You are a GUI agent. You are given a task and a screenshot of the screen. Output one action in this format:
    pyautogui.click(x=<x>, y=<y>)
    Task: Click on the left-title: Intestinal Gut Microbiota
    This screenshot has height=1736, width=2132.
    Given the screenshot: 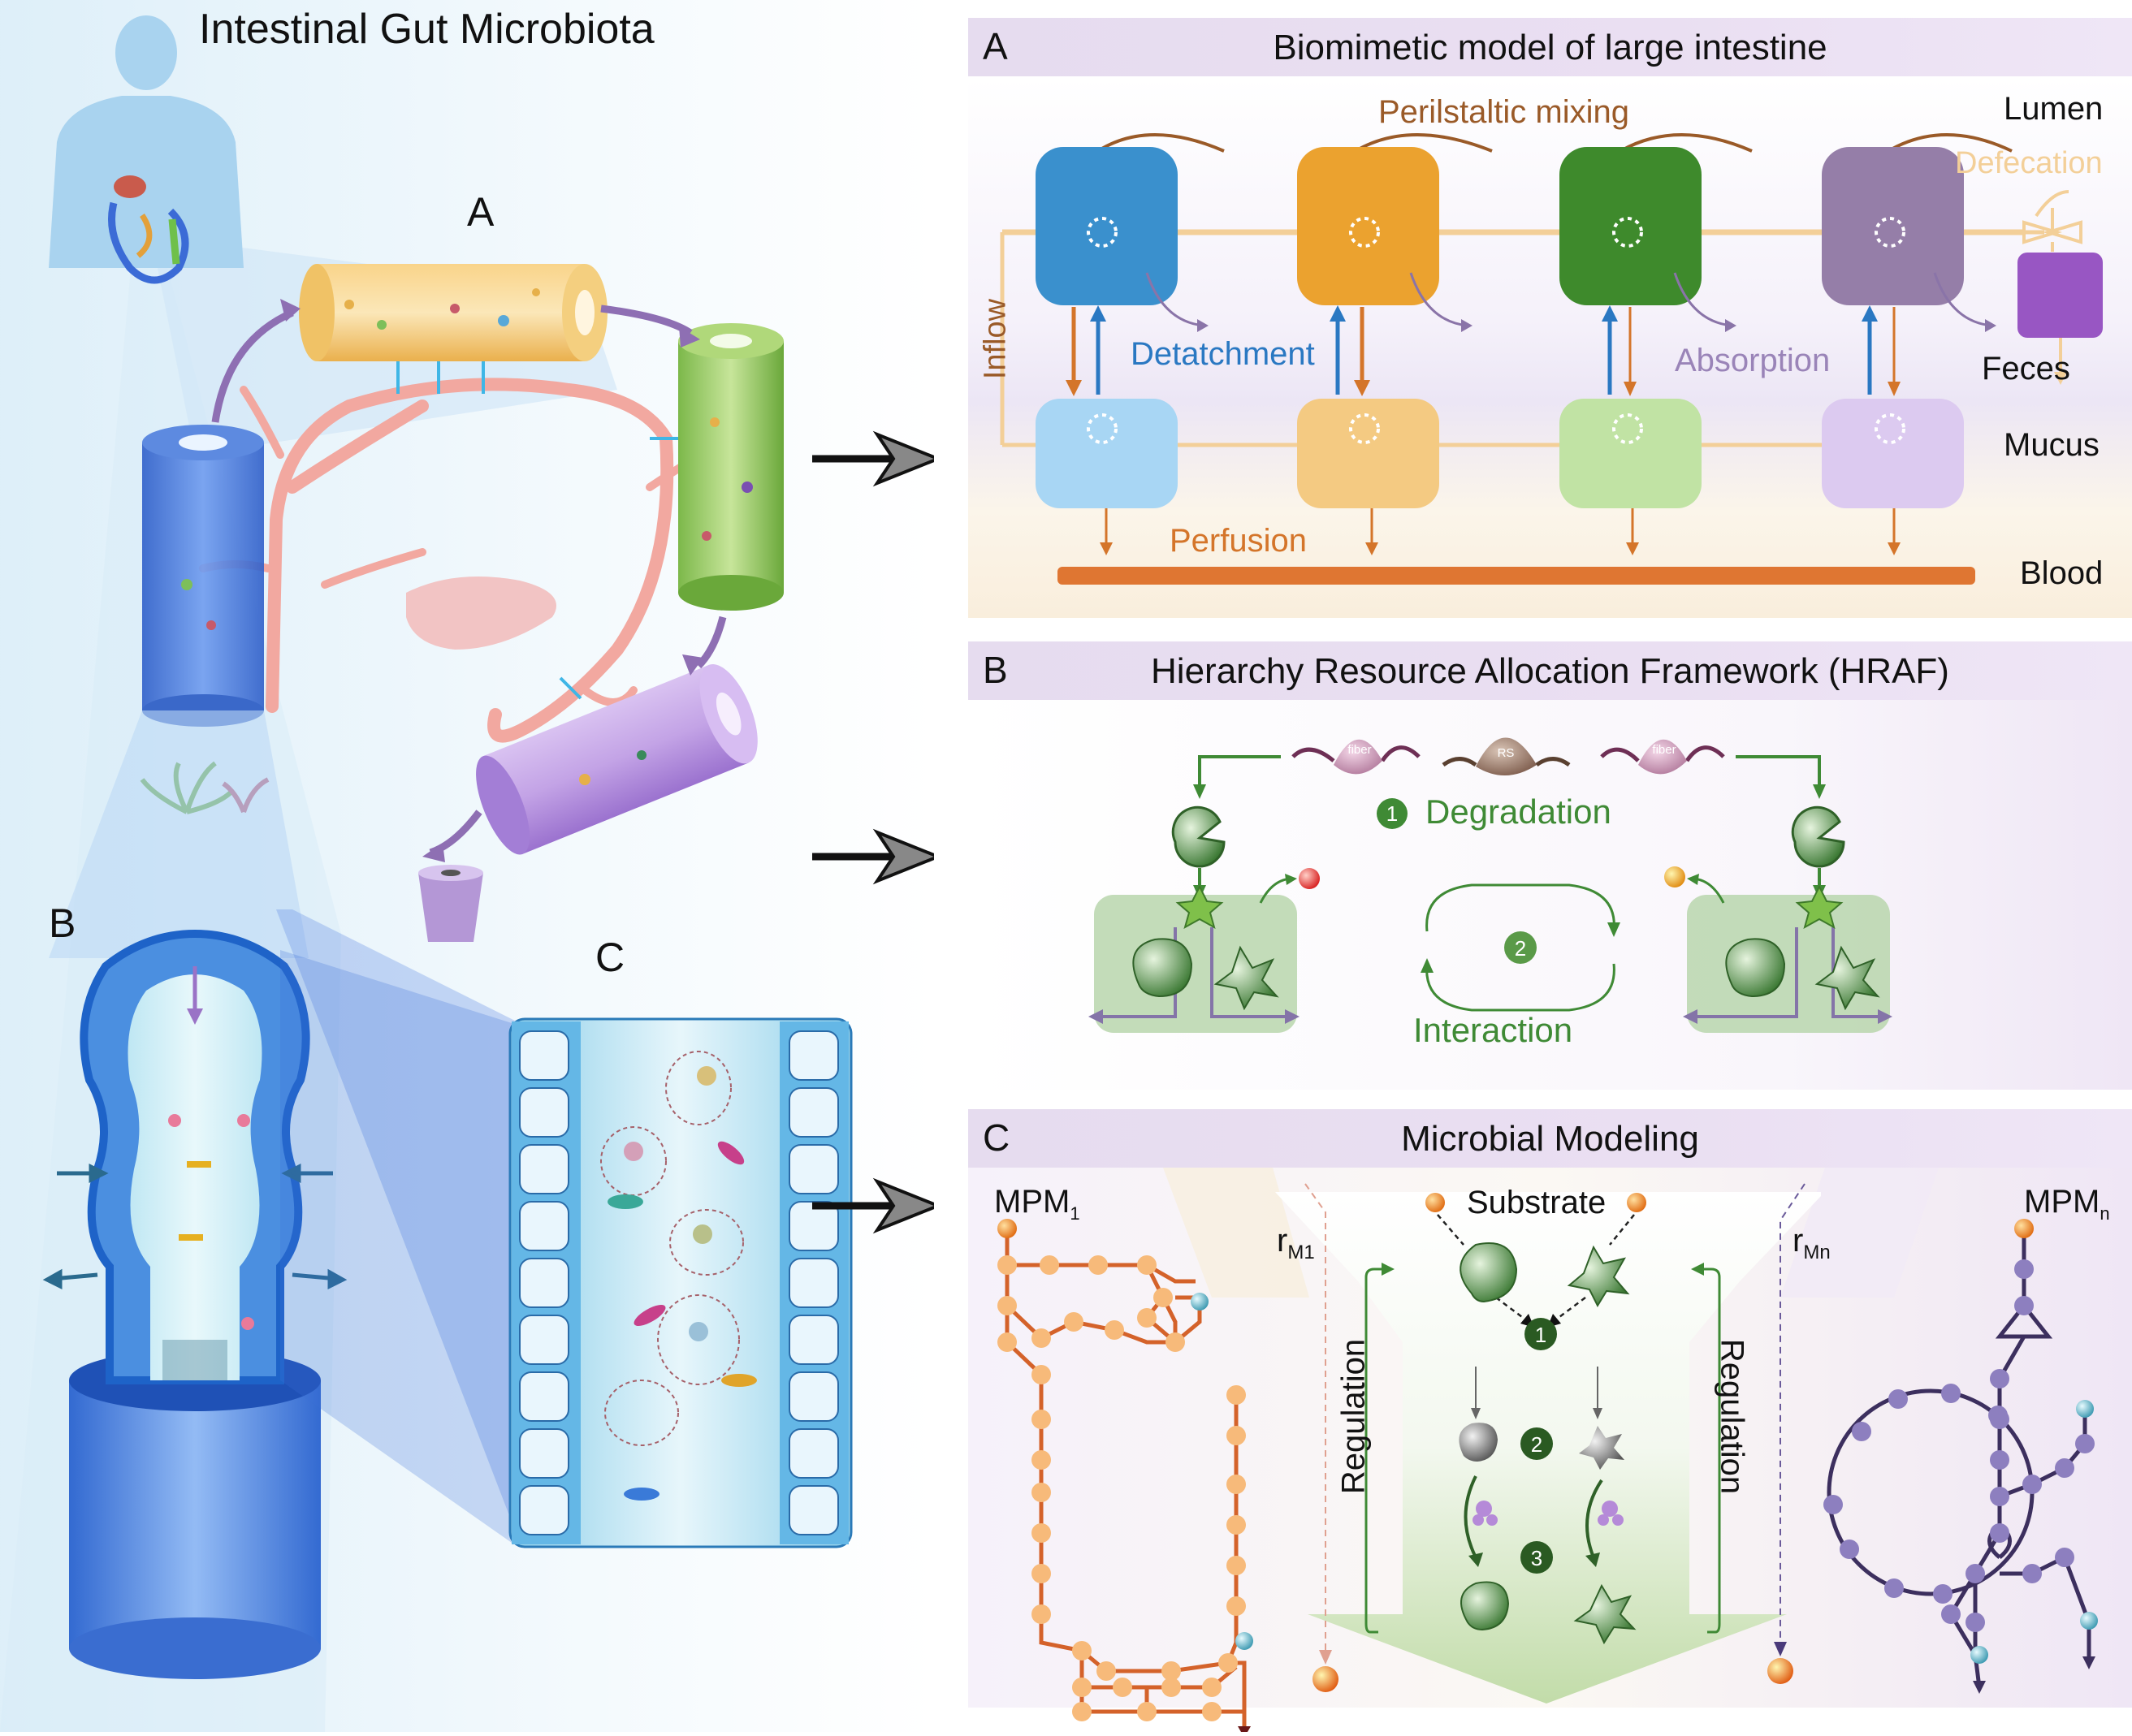 What is the action you would take?
    pyautogui.click(x=427, y=29)
    